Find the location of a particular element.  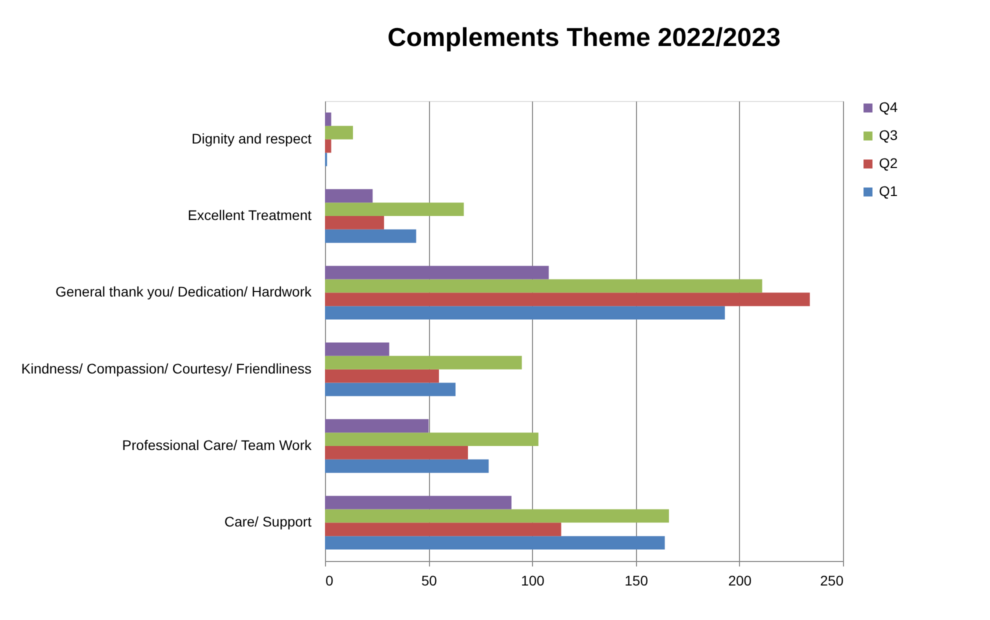

y-tick-label: Kindness/ Compassion/ Courtesy/ Friendliness is located at coordinates (166, 368).